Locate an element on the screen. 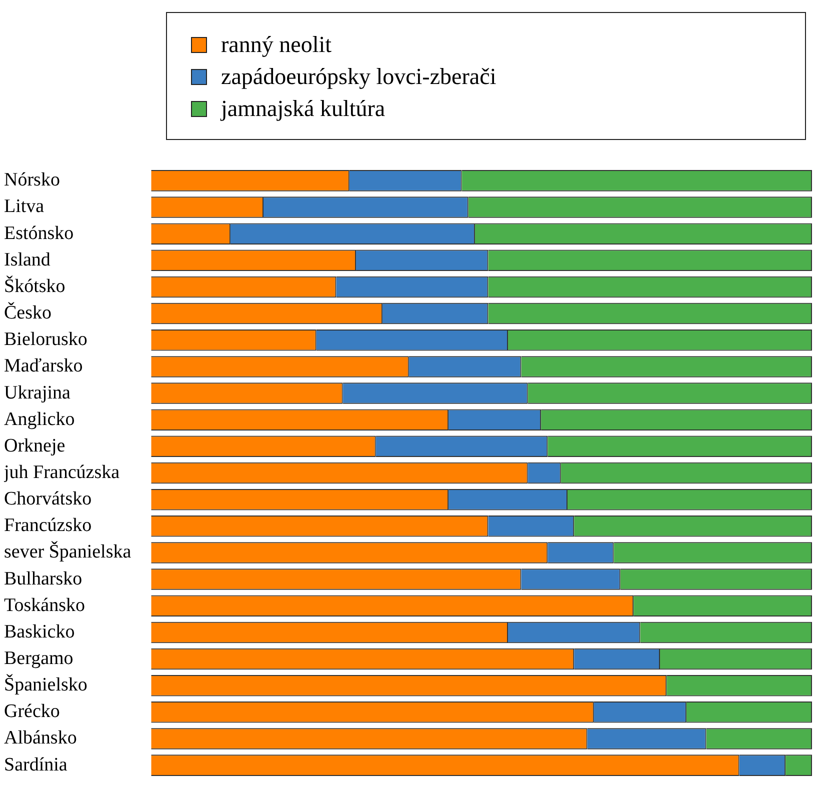 The image size is (814, 796). y-tick-label: Toskánsko is located at coordinates (45, 605).